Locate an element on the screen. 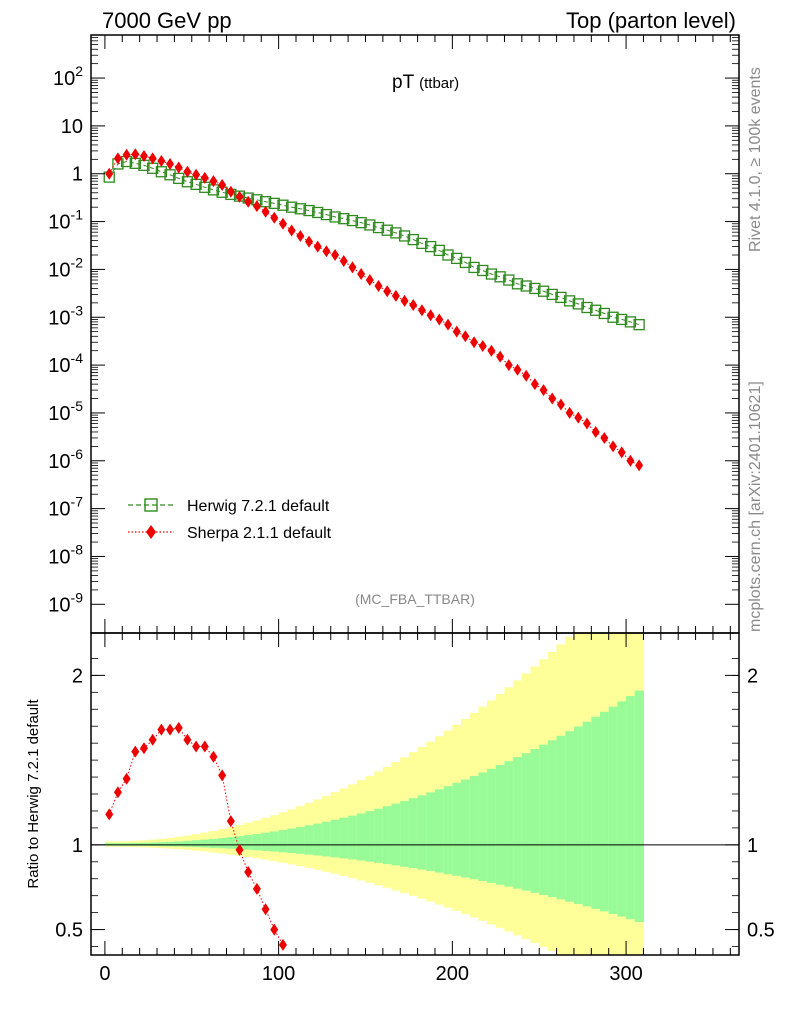 This screenshot has height=1024, width=786. legend-herwig-marker is located at coordinates (151, 505).